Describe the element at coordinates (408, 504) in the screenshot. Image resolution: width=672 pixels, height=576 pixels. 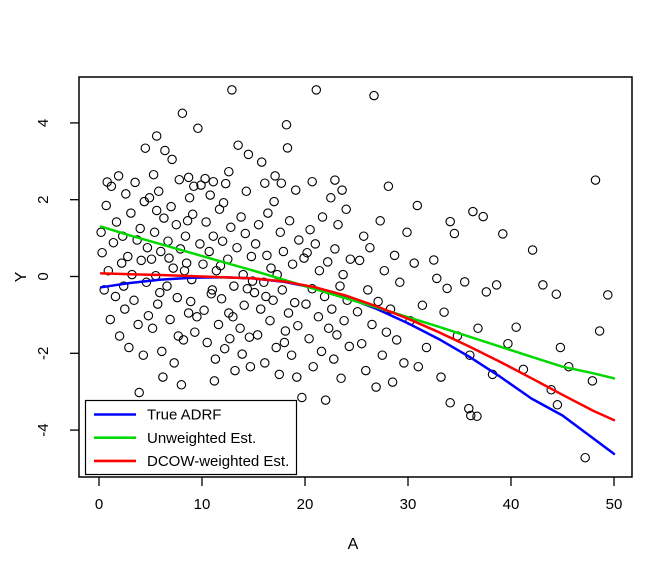
I see `x-tick-label: 30` at that location.